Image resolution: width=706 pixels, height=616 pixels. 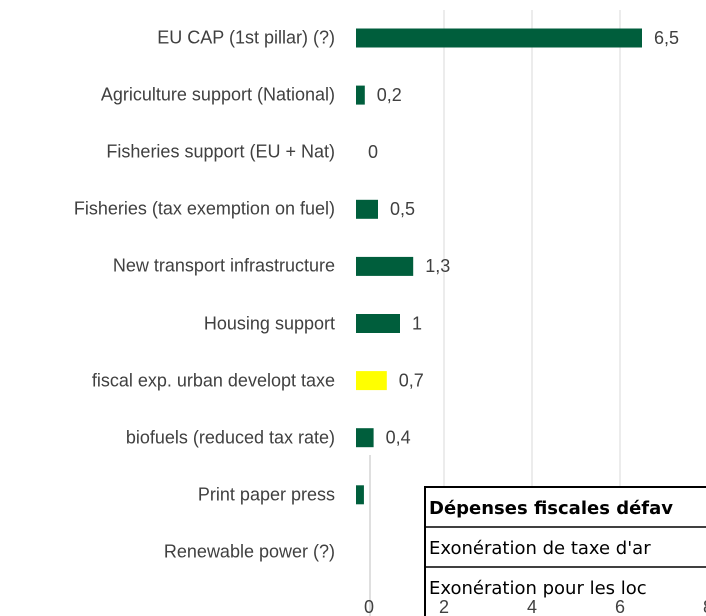 I want to click on category-label: EU CAP (1st pillar) (?), so click(x=246, y=37).